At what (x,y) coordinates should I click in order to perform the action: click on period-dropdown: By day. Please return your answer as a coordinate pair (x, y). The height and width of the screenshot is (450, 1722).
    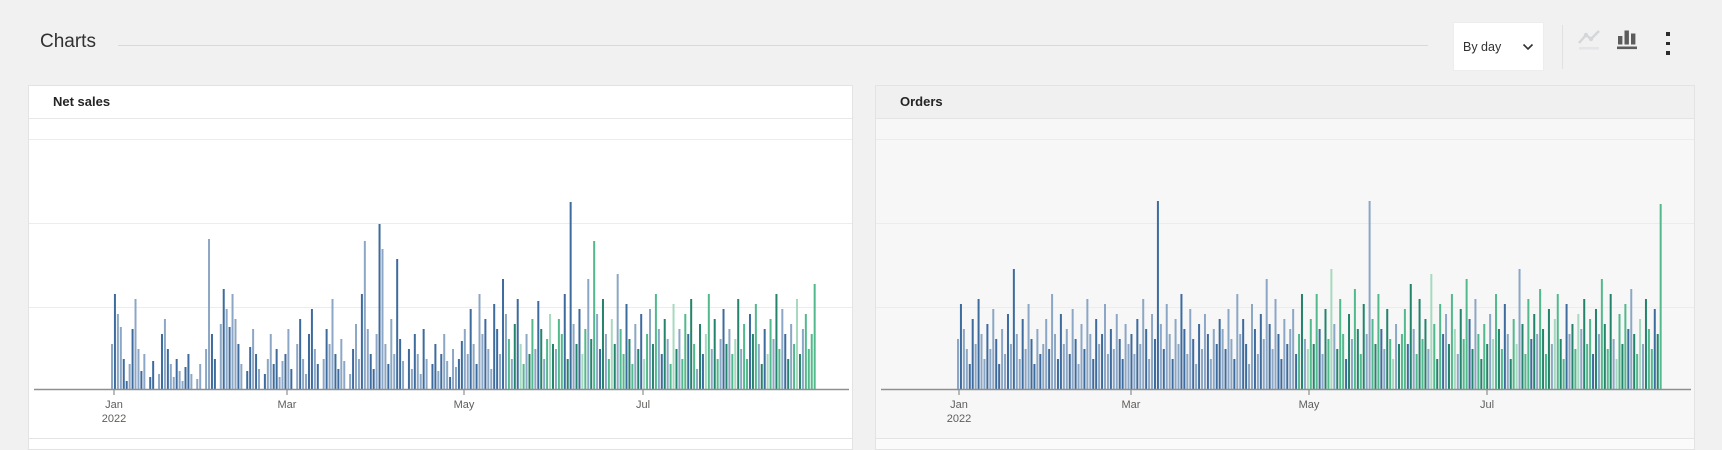
    Looking at the image, I should click on (1498, 46).